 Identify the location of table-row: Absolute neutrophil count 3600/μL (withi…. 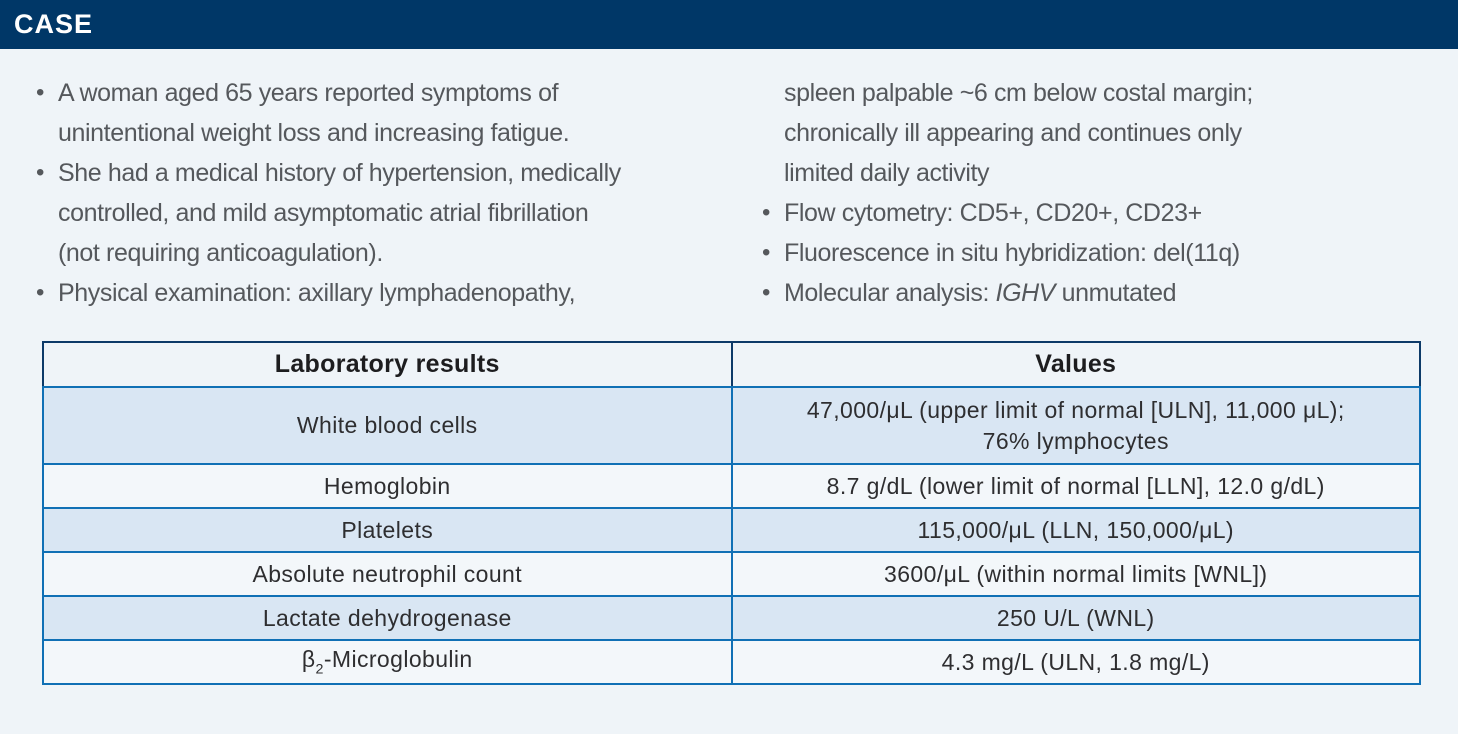
(731, 574).